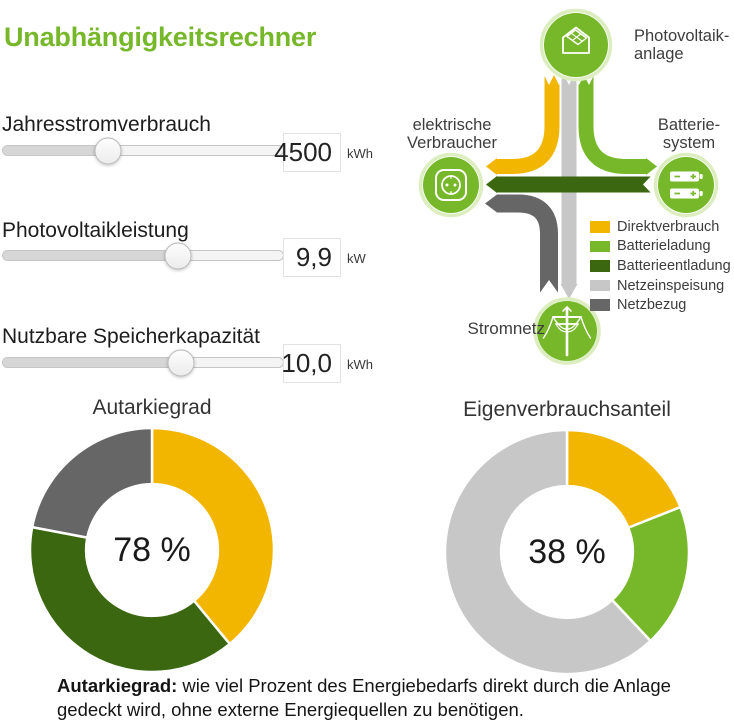 The height and width of the screenshot is (728, 734). I want to click on unit-label-kw: kW, so click(356, 258).